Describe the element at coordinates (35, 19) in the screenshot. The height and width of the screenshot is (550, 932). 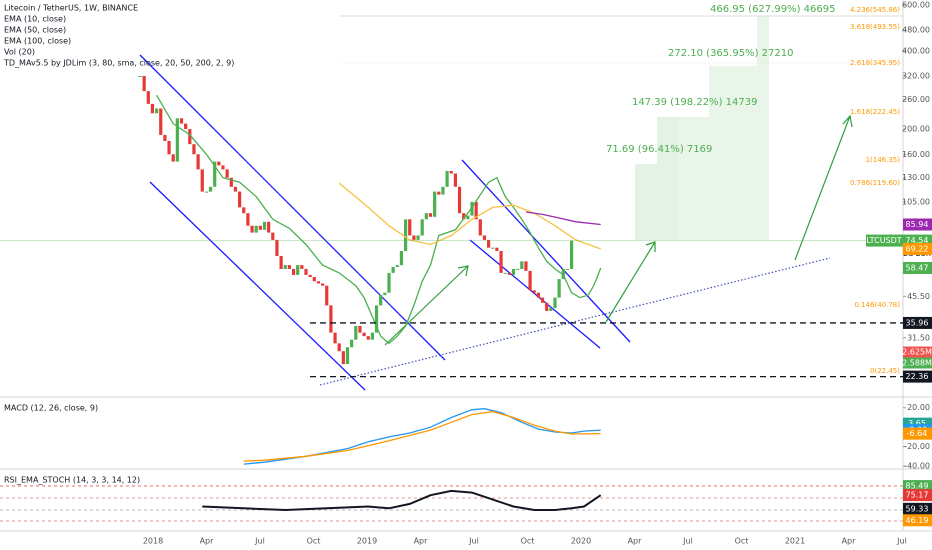
I see `indicator-label: EMA (10, close)` at that location.